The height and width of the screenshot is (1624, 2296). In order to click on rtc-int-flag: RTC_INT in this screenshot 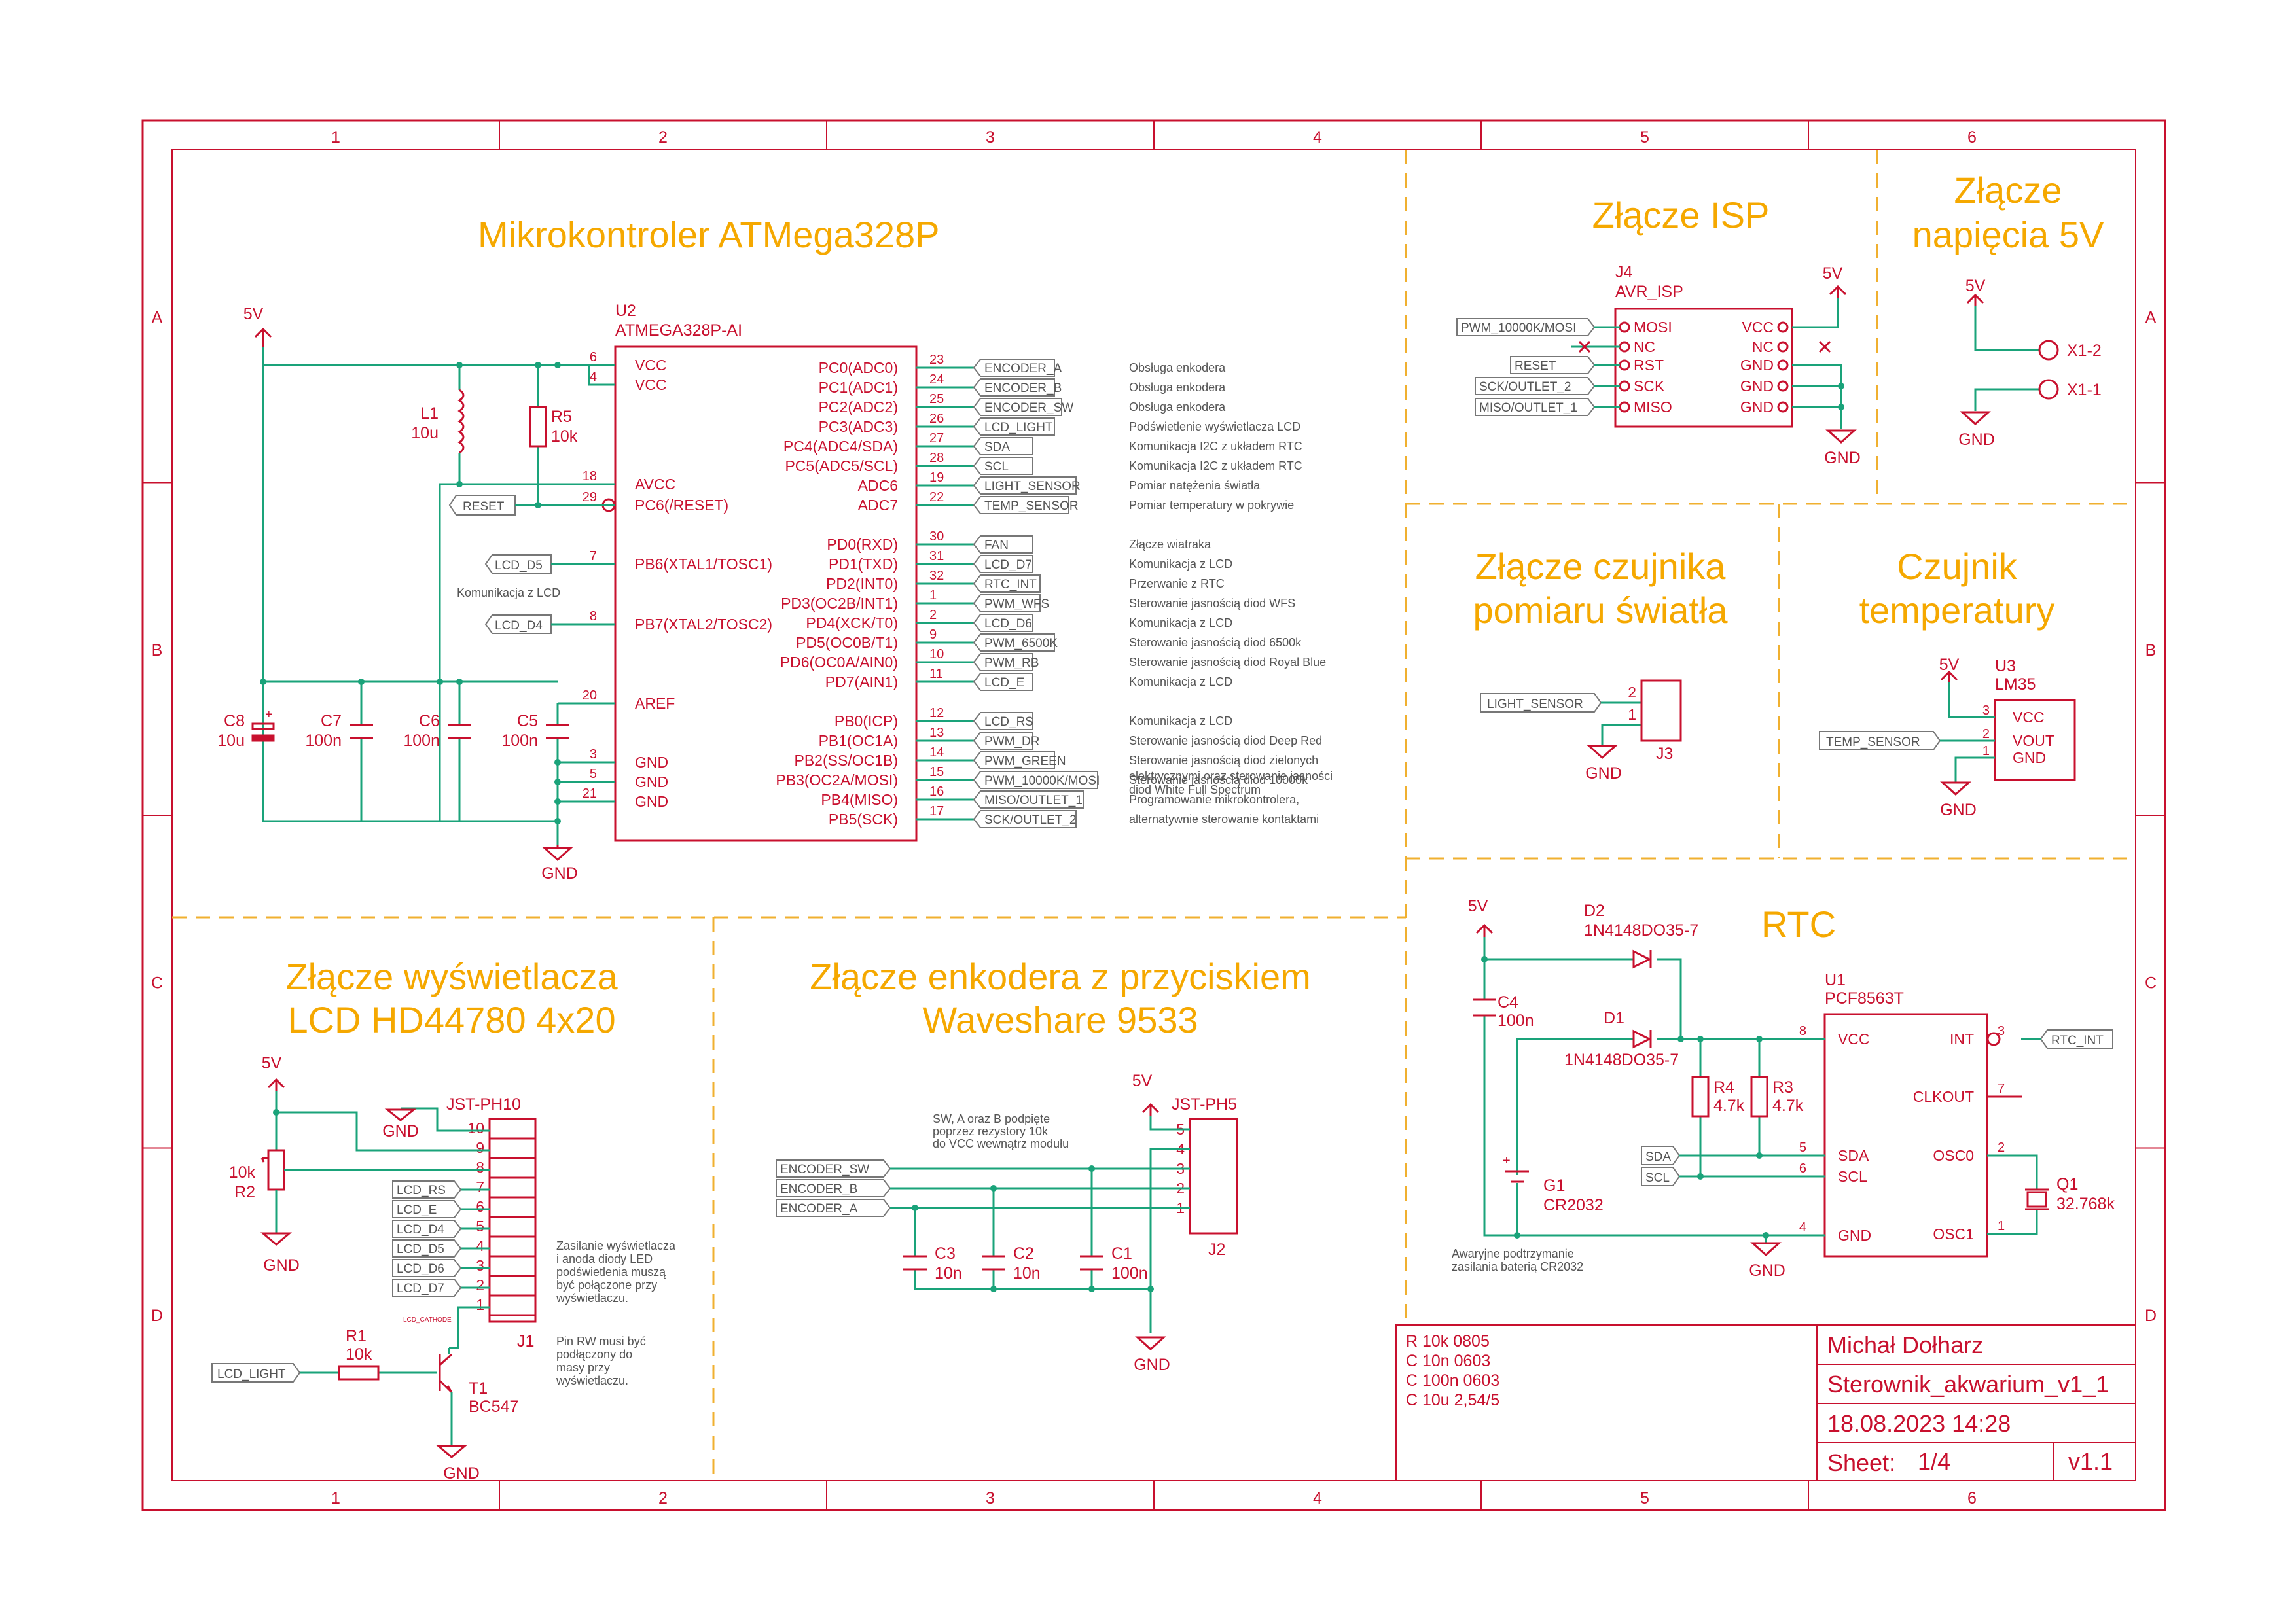, I will do `click(2077, 1041)`.